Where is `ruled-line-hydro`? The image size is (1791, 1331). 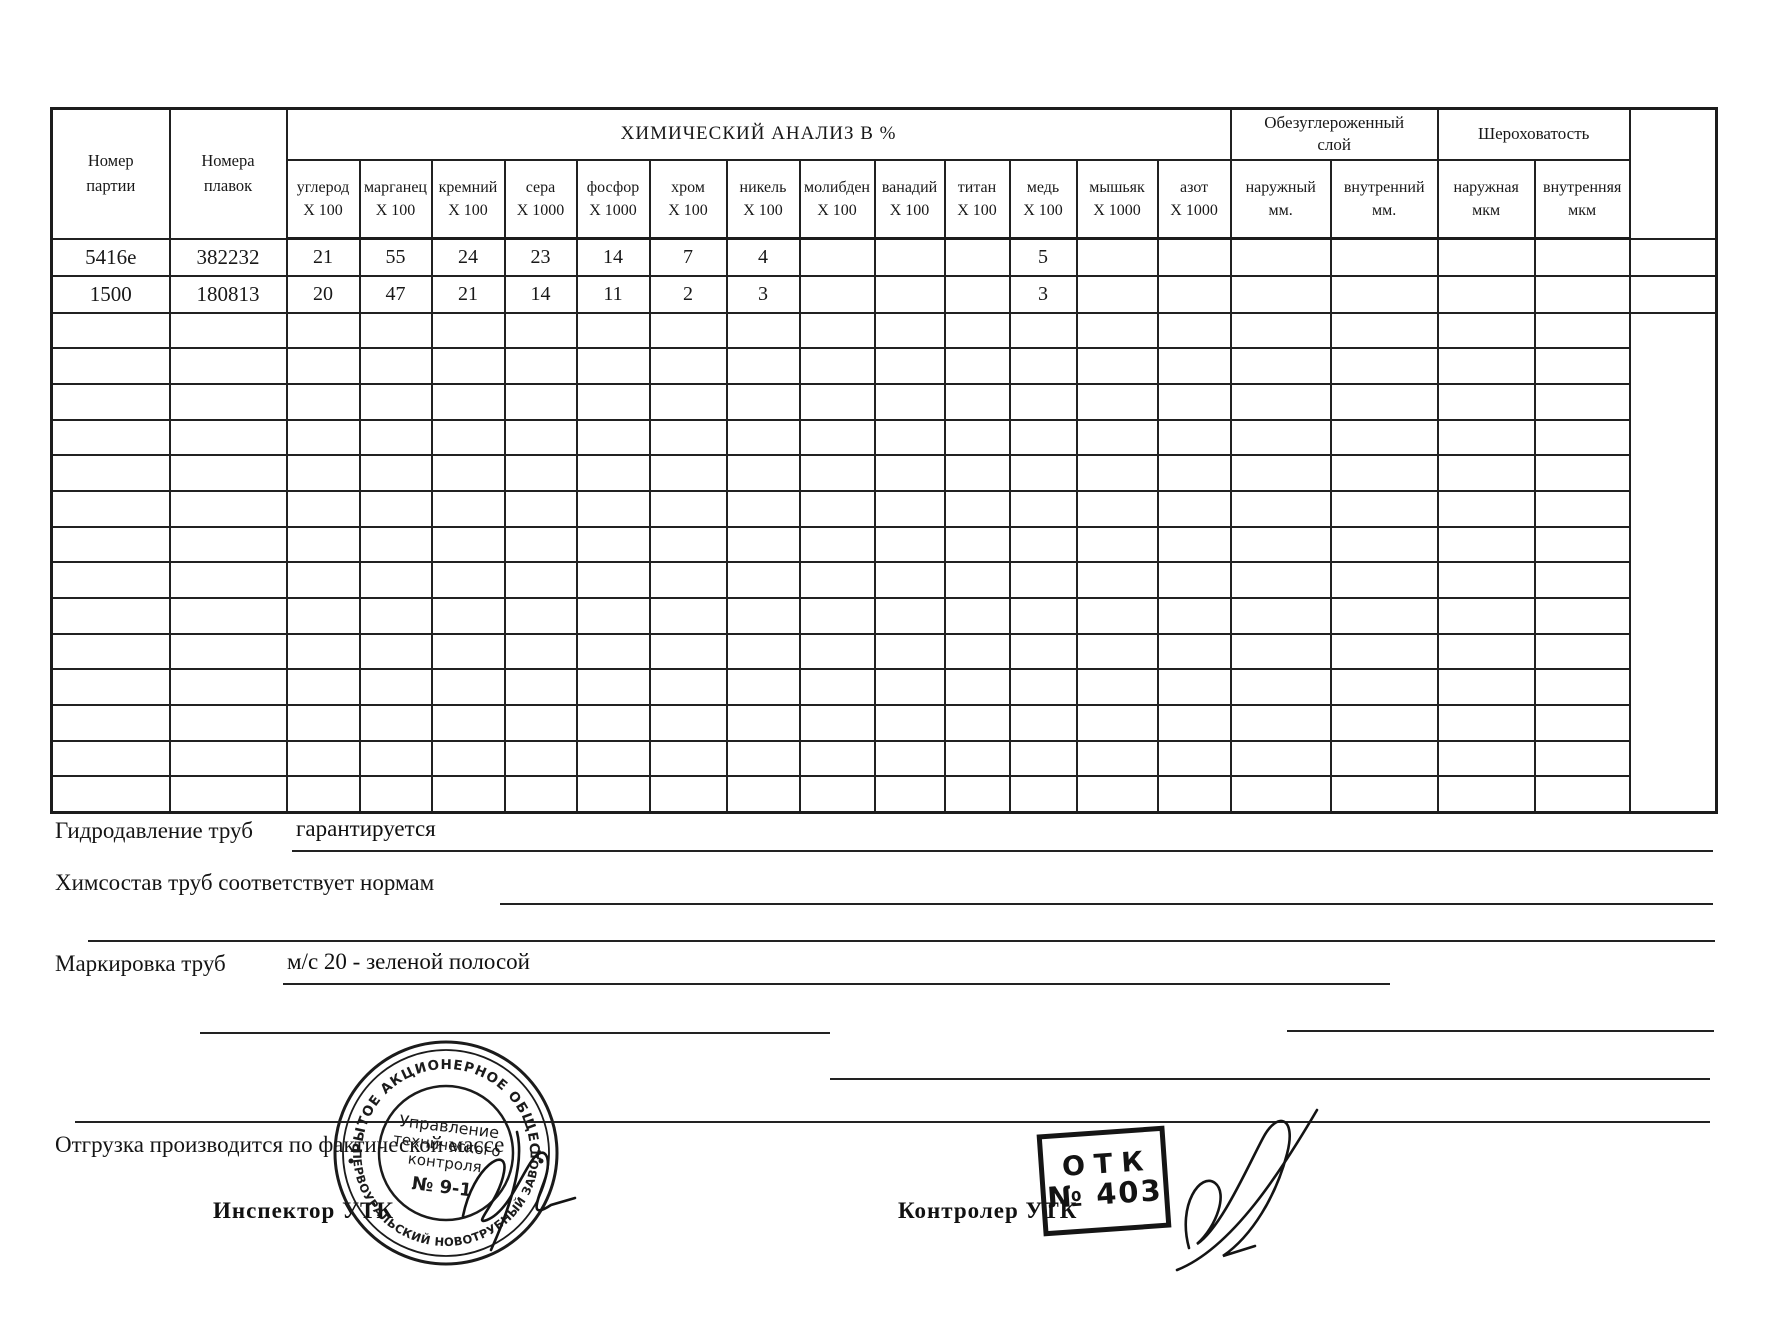 ruled-line-hydro is located at coordinates (1002, 851).